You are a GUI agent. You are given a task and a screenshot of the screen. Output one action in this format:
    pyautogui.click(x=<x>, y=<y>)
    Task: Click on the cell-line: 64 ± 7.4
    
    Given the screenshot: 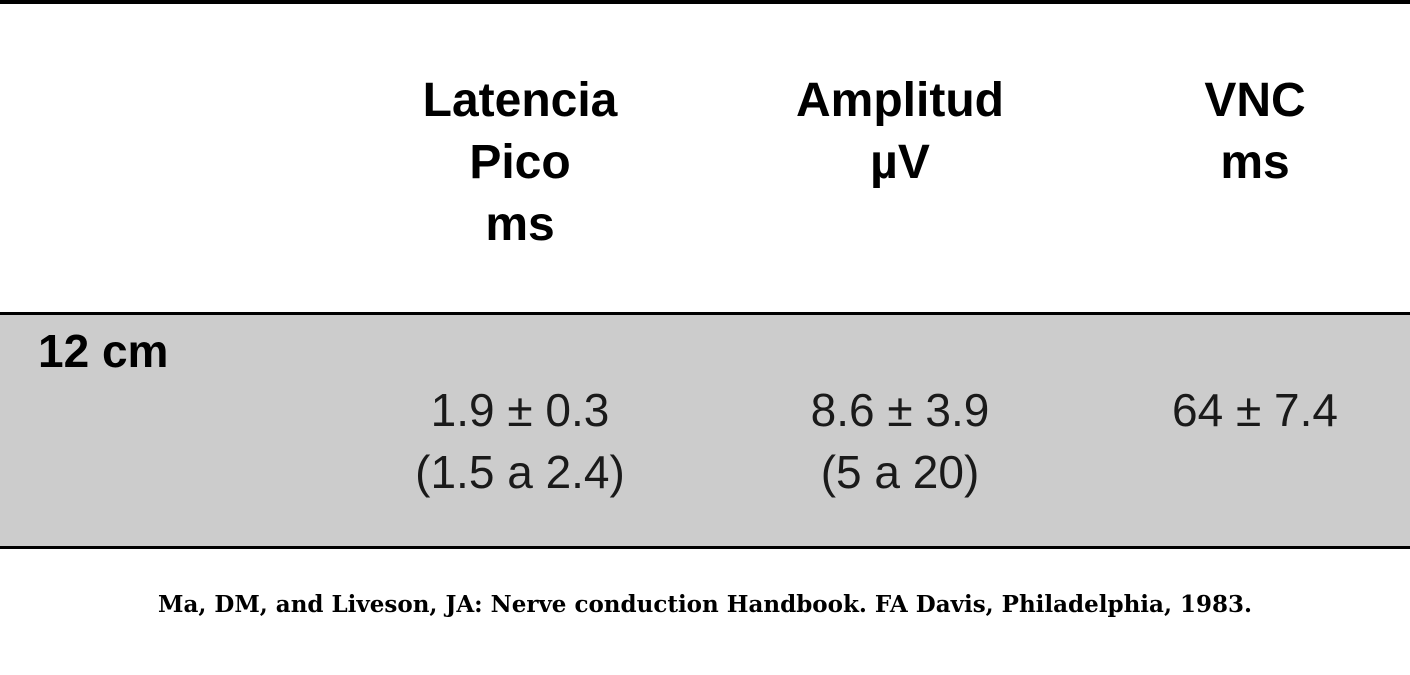 What is the action you would take?
    pyautogui.click(x=1255, y=410)
    